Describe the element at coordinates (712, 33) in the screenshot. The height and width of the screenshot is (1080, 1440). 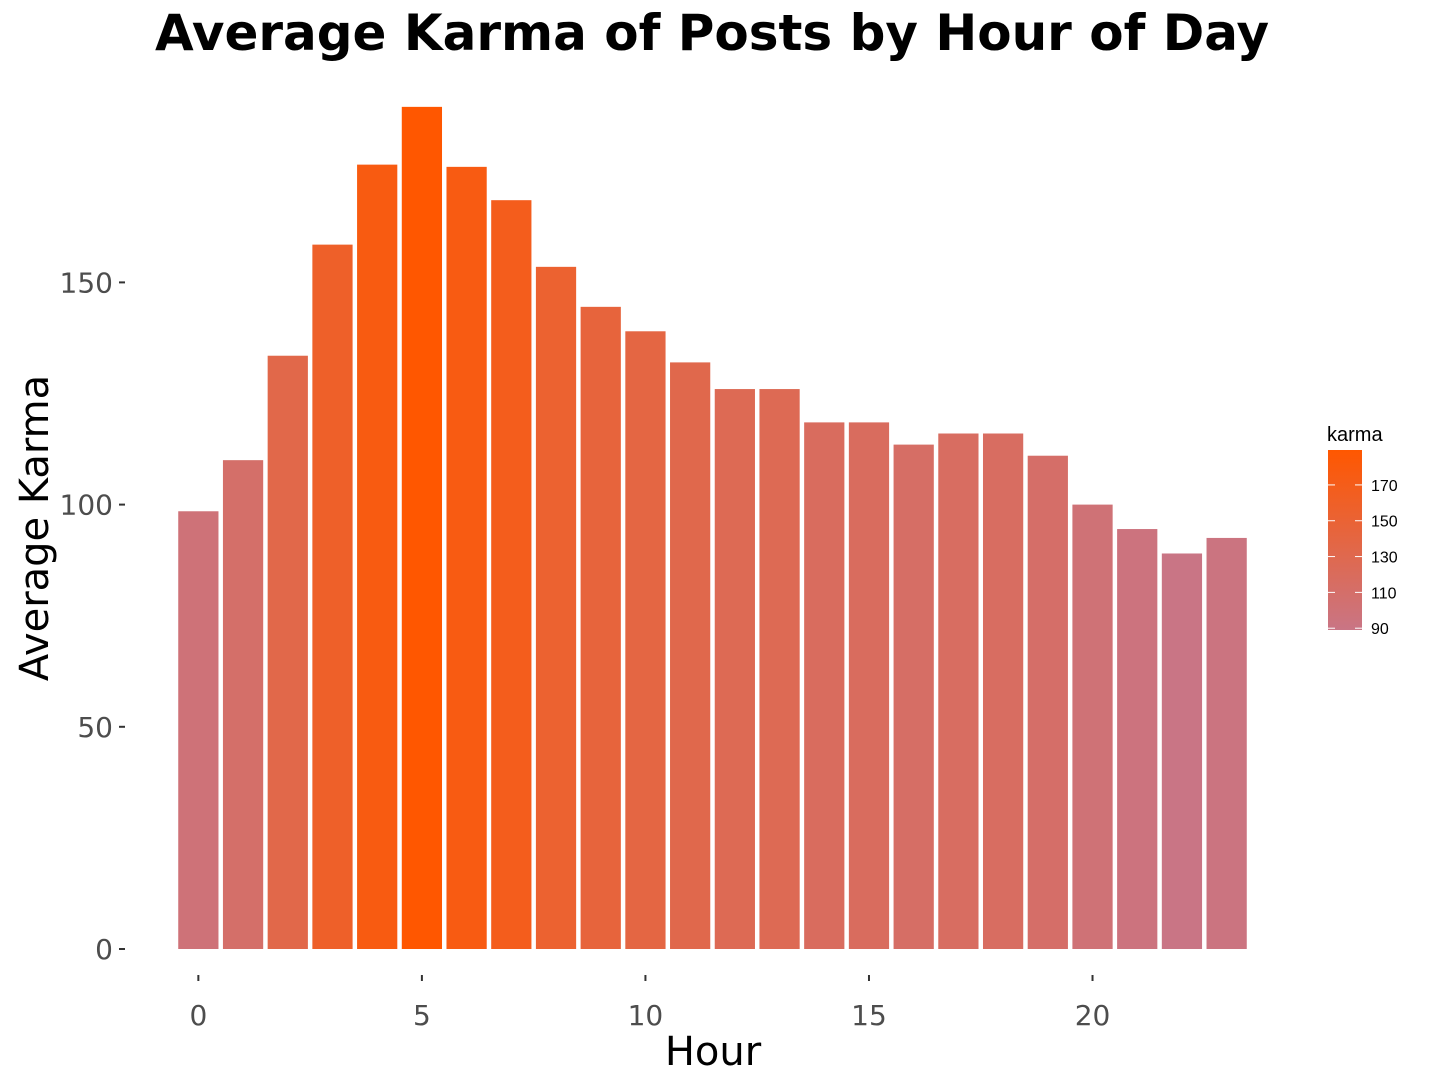
I see `chart-title: Average Karma of Posts by Hour of Day` at that location.